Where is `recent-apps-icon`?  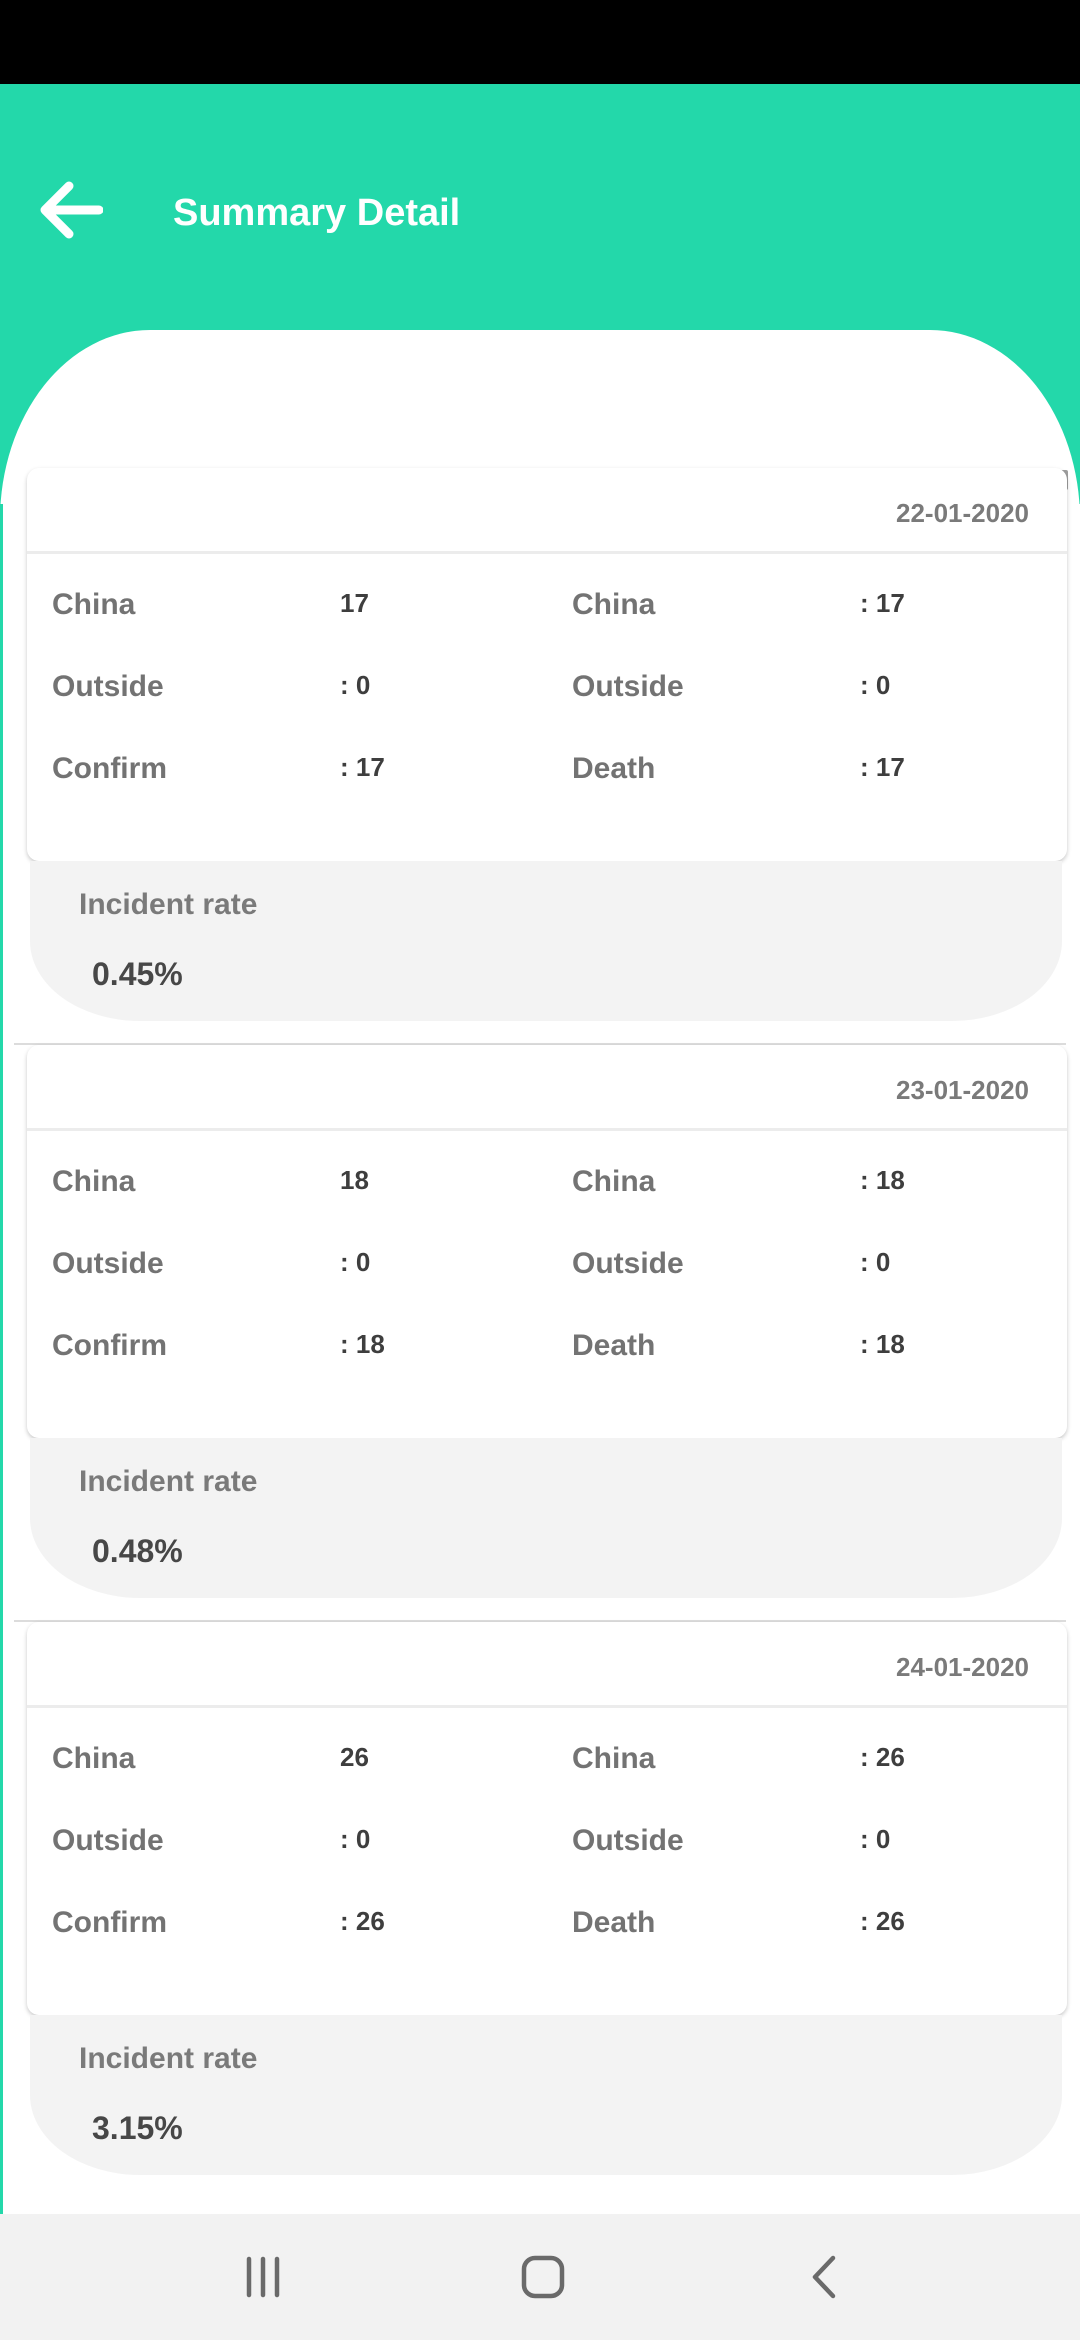 recent-apps-icon is located at coordinates (263, 2277).